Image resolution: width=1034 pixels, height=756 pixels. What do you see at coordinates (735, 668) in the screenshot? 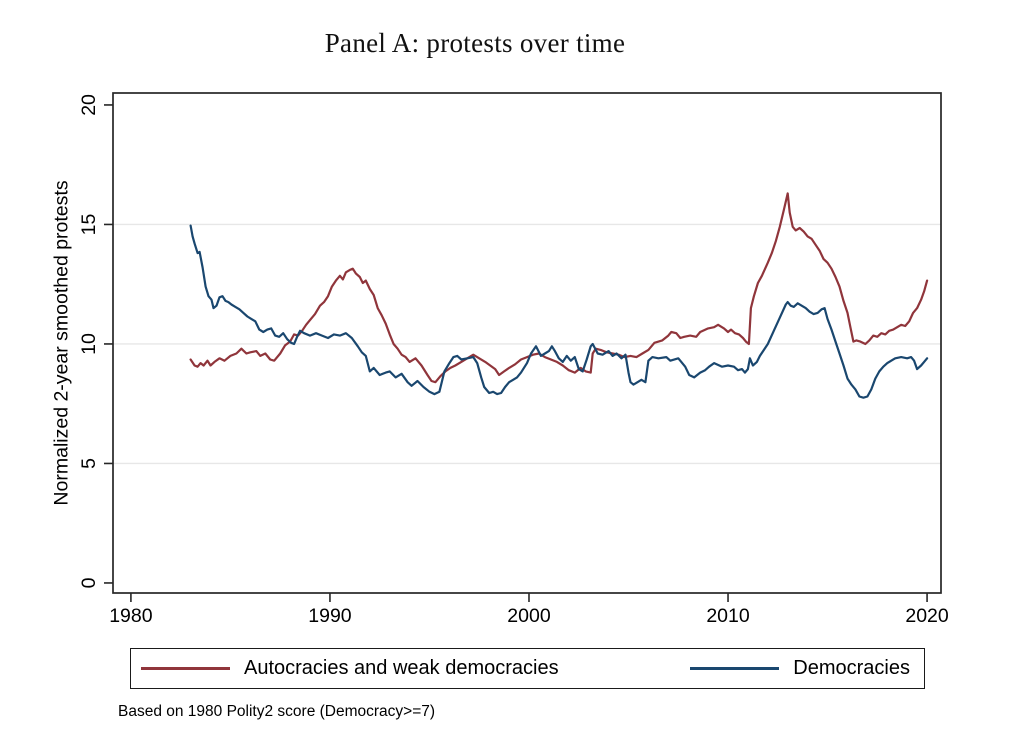
I see `democracies-line-swatch` at bounding box center [735, 668].